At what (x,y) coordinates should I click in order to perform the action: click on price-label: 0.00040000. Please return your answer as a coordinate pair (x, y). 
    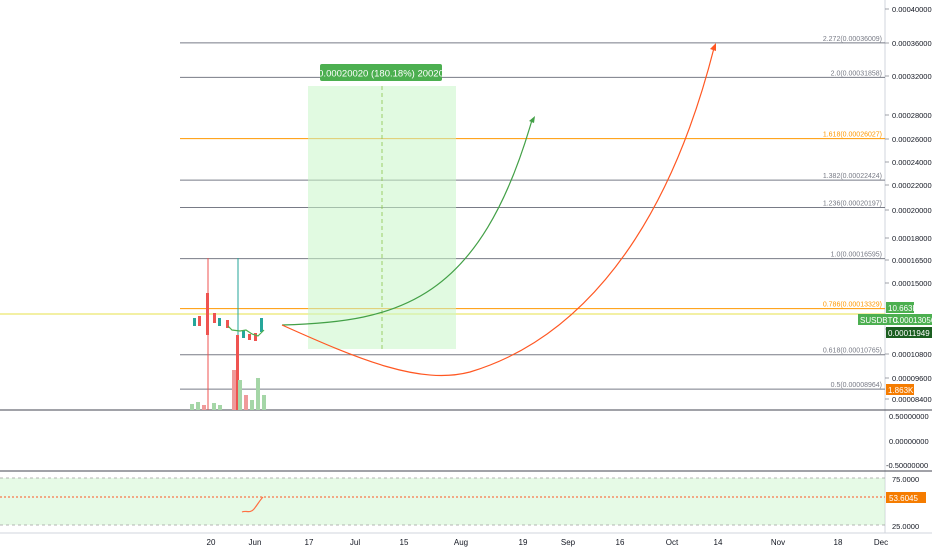
    Looking at the image, I should click on (912, 9).